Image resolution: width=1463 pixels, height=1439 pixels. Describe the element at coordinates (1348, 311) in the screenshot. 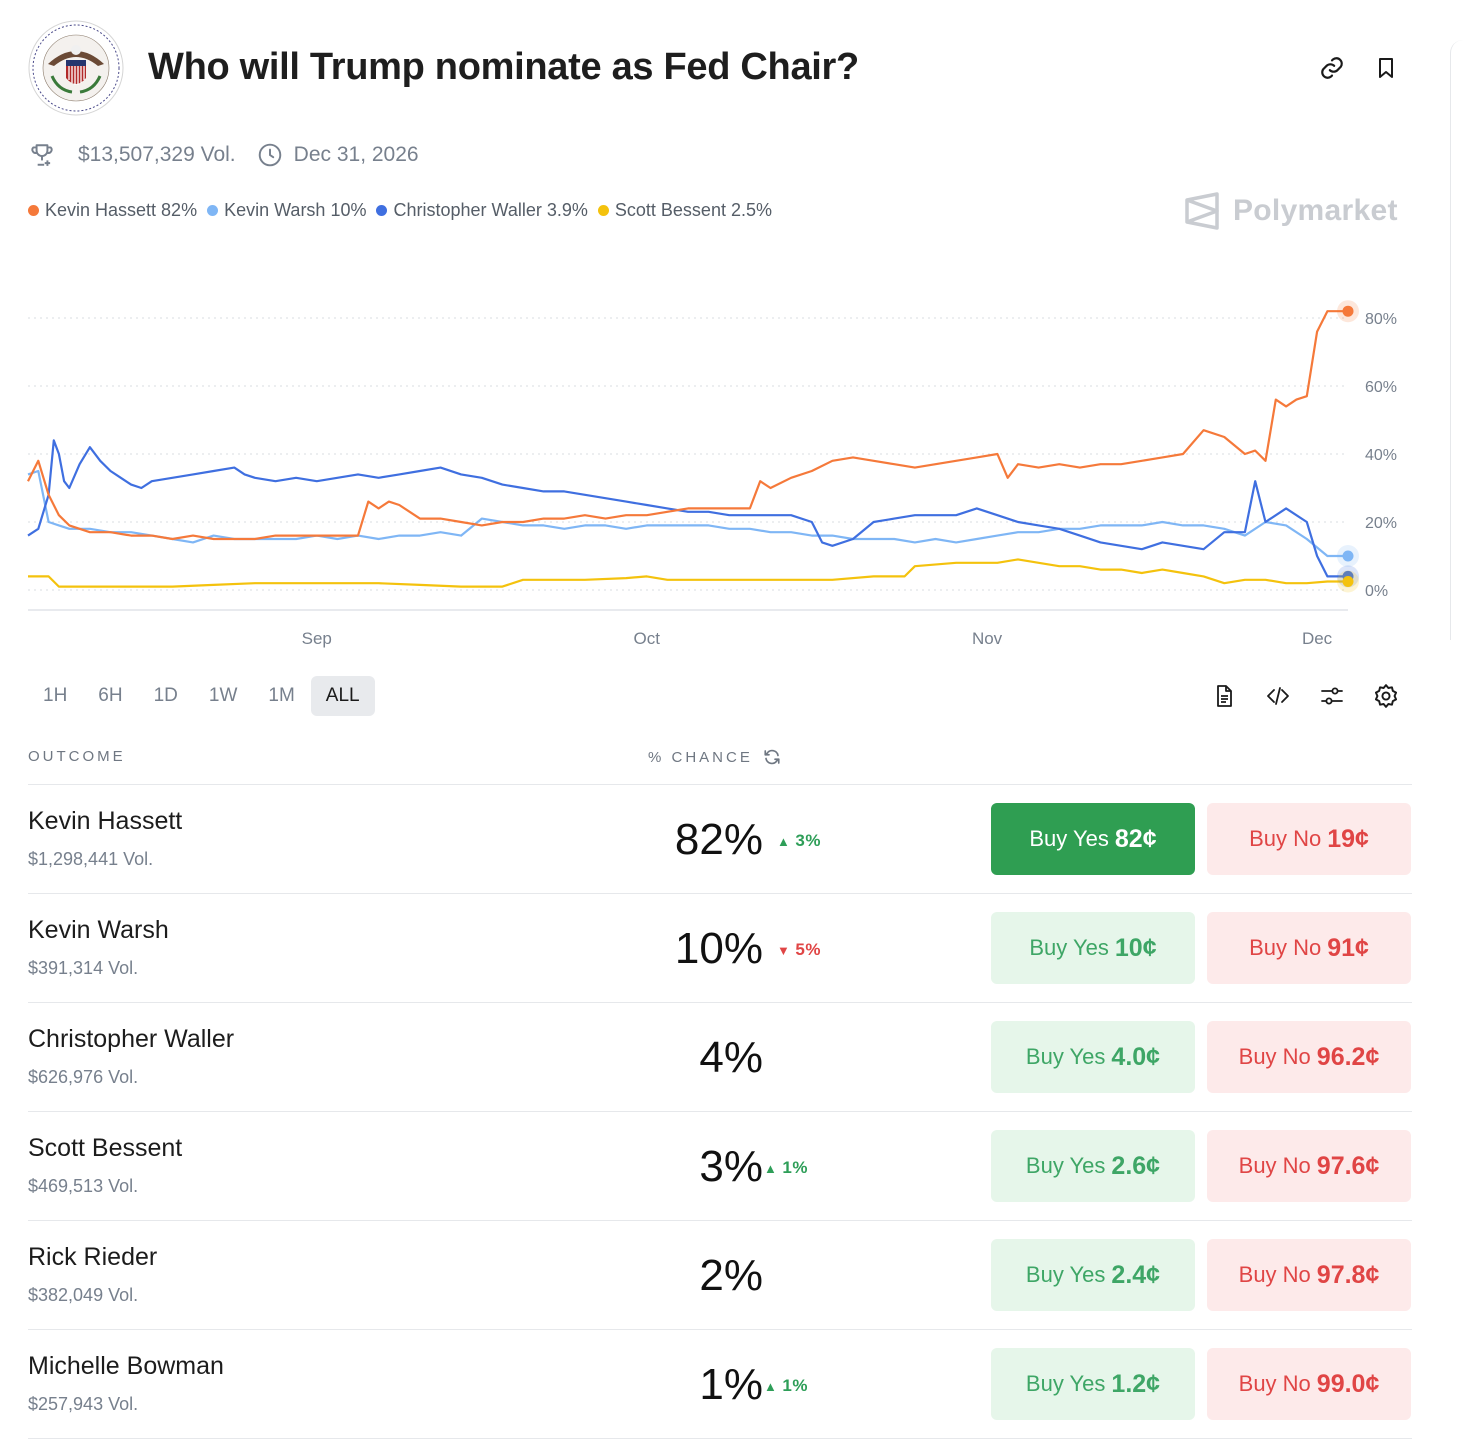

I see `series-end-point` at that location.